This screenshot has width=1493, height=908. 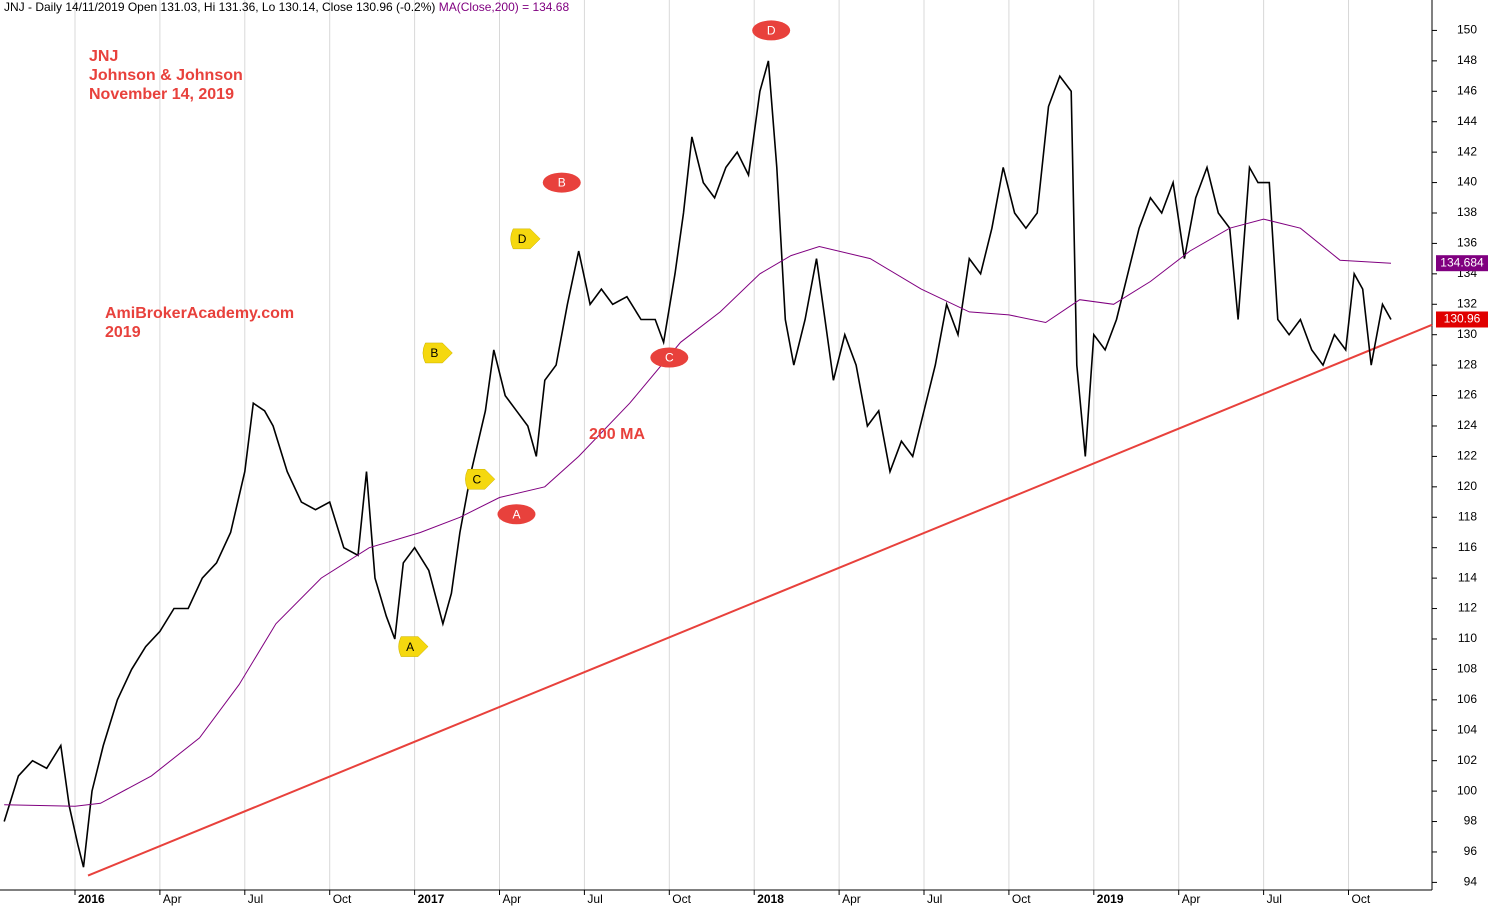 I want to click on x-tick-label: 2016, so click(x=91, y=899).